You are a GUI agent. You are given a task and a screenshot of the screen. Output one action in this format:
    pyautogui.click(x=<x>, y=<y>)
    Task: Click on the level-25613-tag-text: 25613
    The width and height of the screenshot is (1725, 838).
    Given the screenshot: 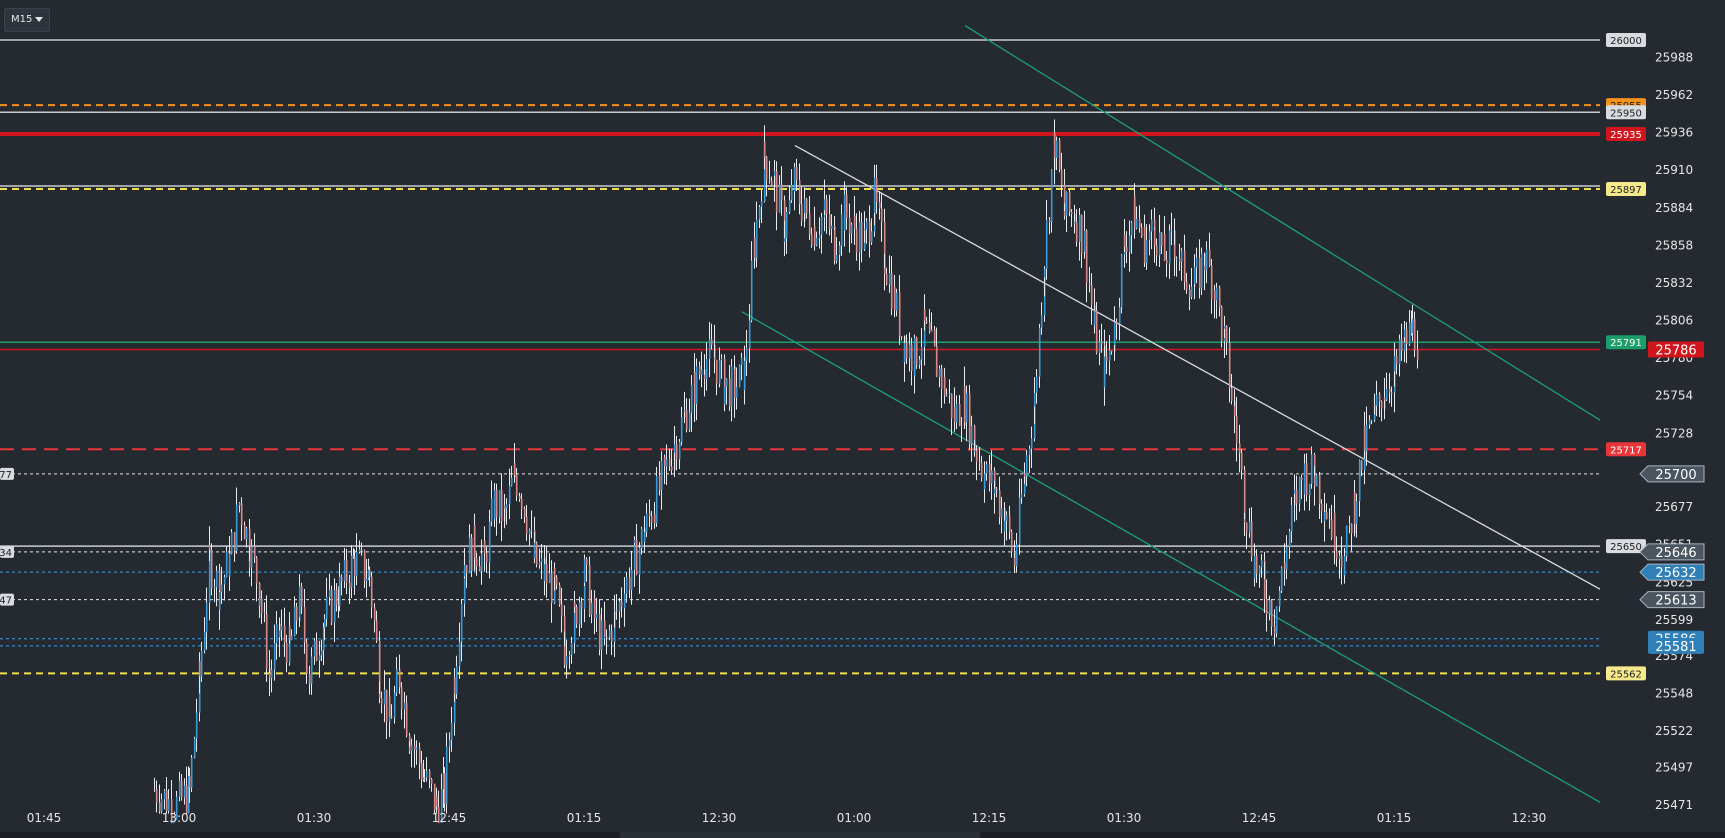 What is the action you would take?
    pyautogui.click(x=1675, y=601)
    